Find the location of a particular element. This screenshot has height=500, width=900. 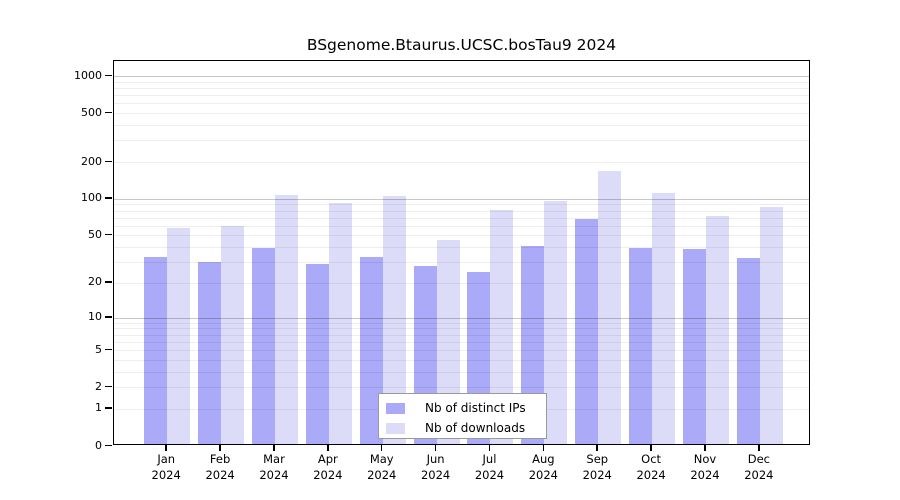

x-tick-jan is located at coordinates (166, 447).